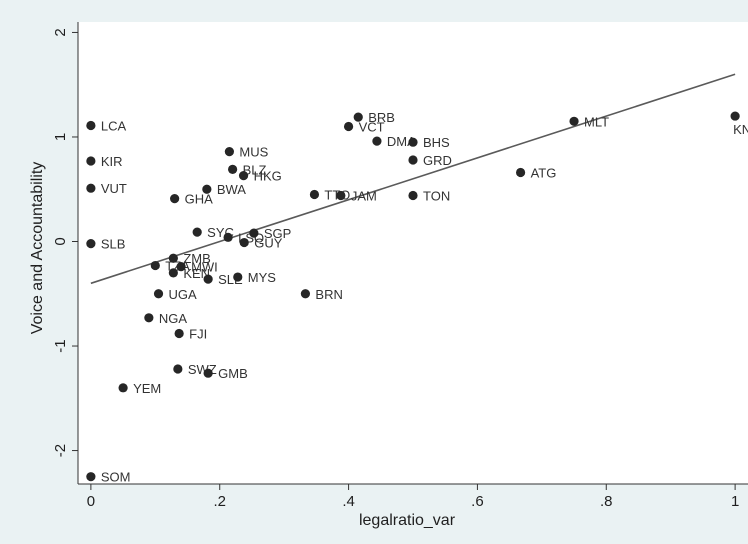 This screenshot has width=748, height=544. What do you see at coordinates (401, 141) in the screenshot?
I see `point-label: DMA` at bounding box center [401, 141].